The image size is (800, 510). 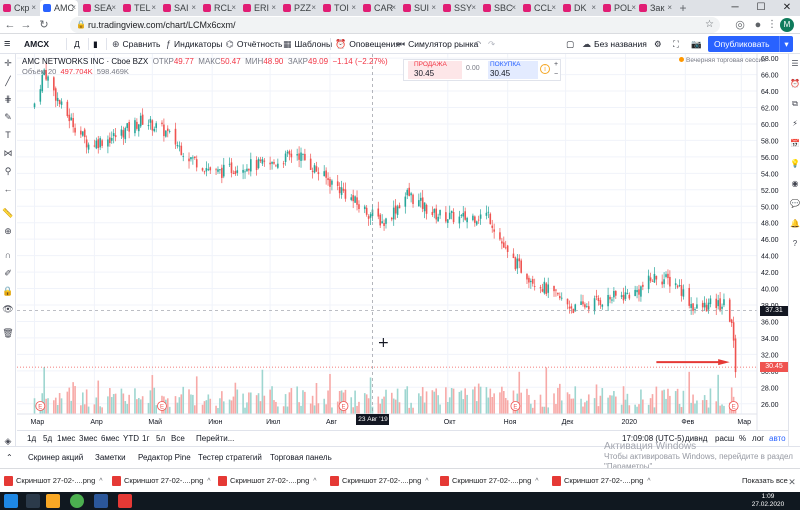 What do you see at coordinates (179, 8) in the screenshot?
I see `browser-tab: SAI ×` at bounding box center [179, 8].